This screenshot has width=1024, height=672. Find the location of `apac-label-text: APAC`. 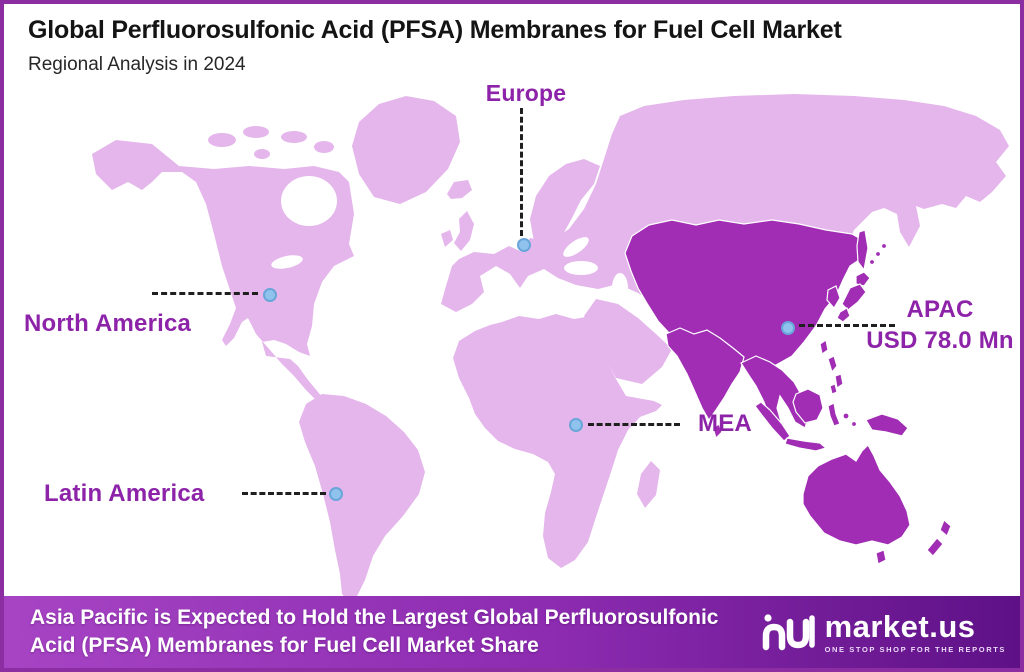

apac-label-text: APAC is located at coordinates (940, 309).